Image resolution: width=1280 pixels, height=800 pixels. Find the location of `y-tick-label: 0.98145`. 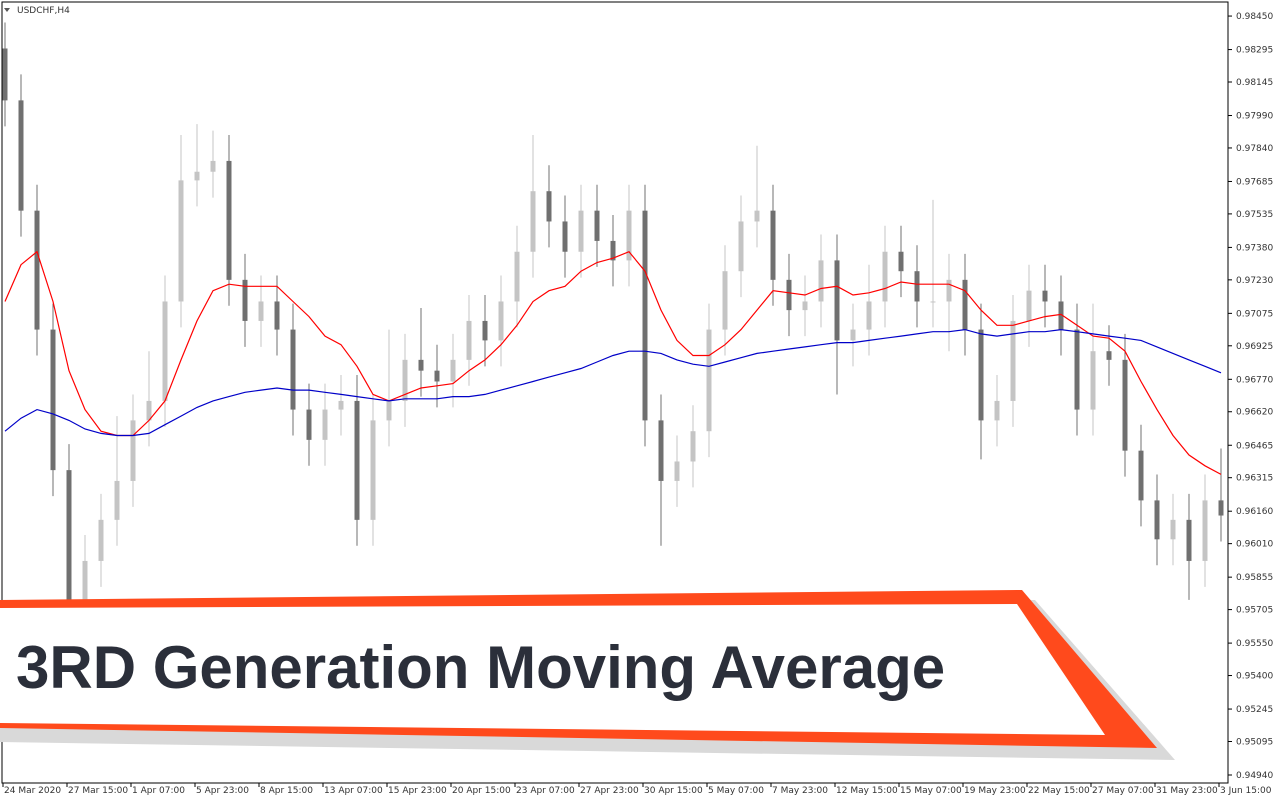

y-tick-label: 0.98145 is located at coordinates (1254, 83).